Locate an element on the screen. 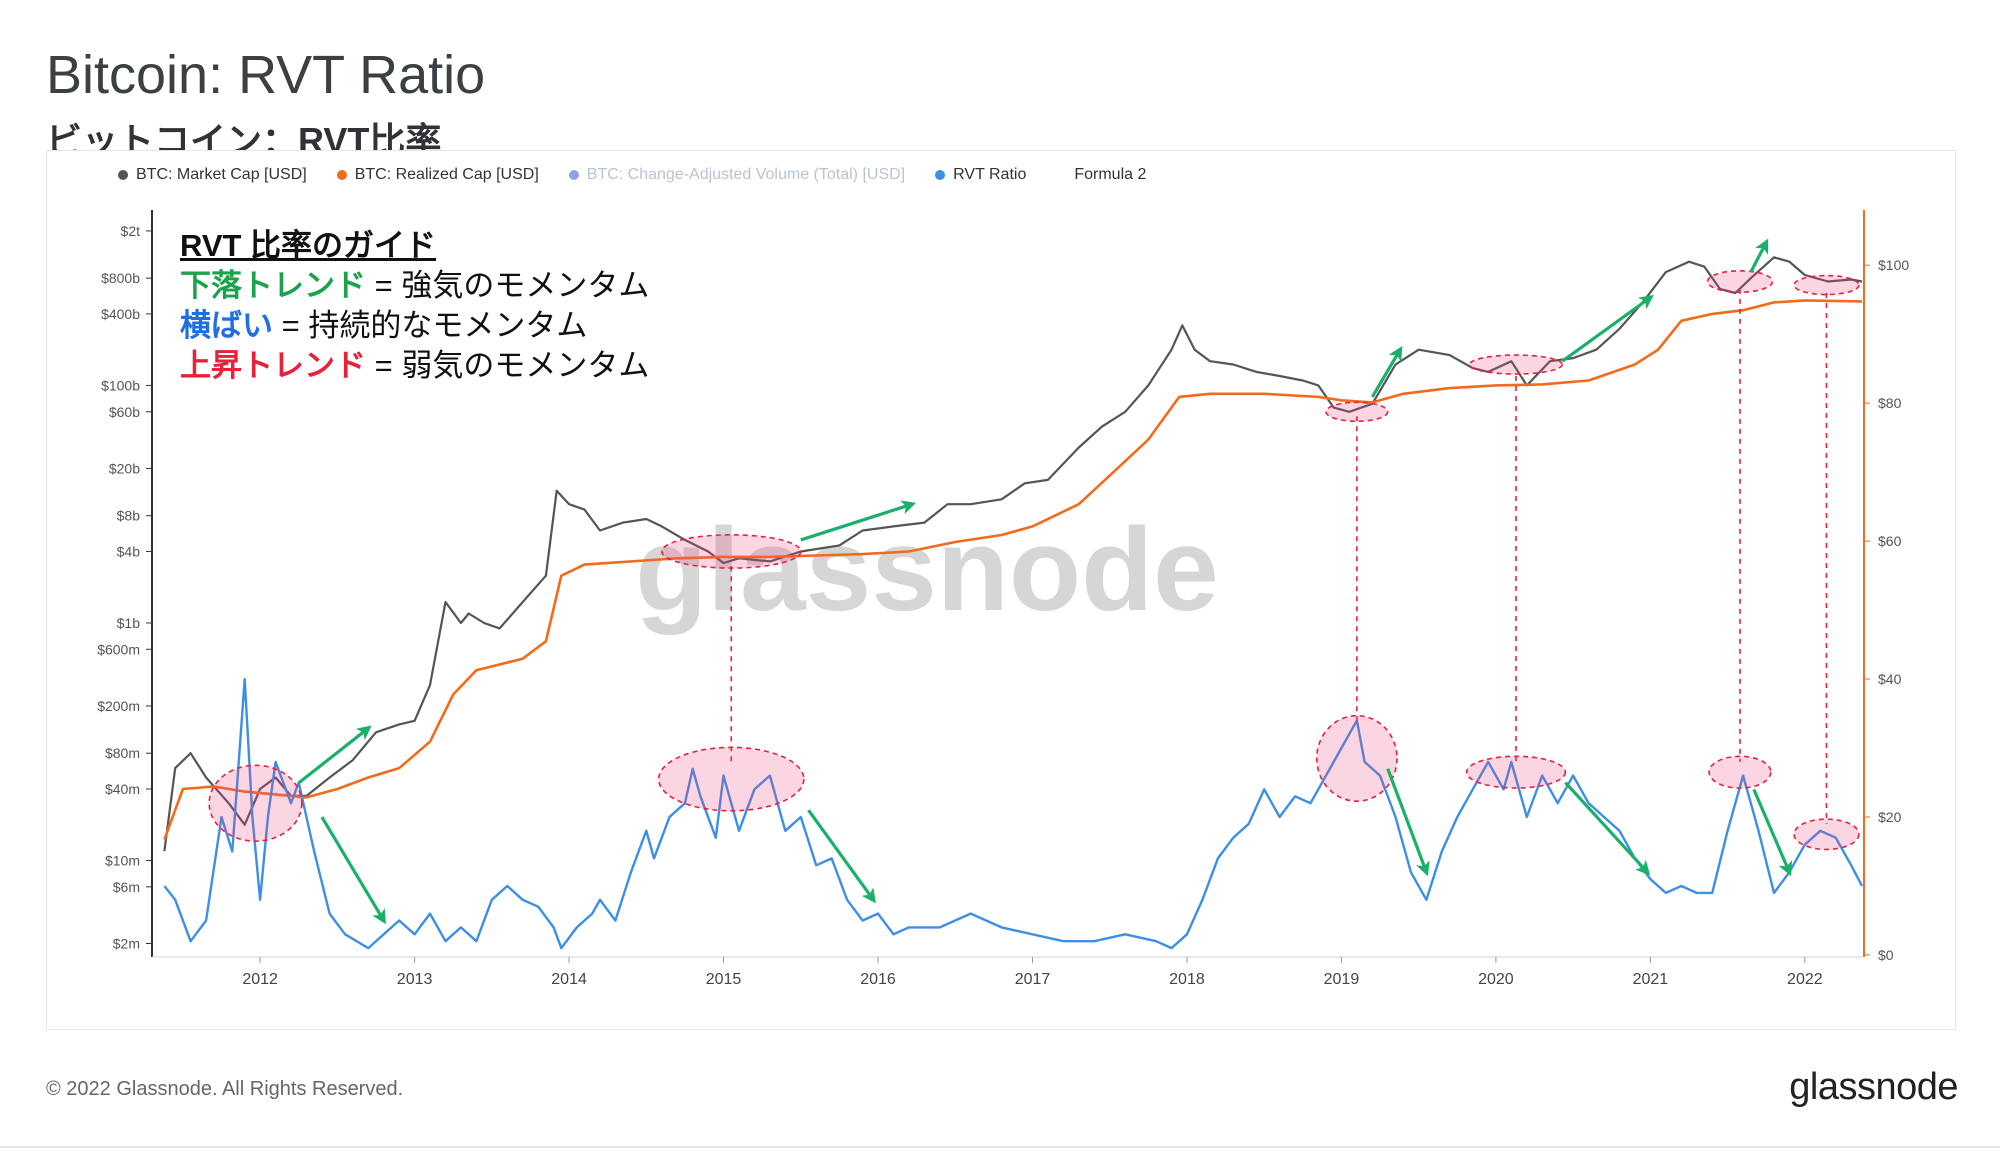 The image size is (2000, 1154). x-tick-label: 2019 is located at coordinates (1342, 979).